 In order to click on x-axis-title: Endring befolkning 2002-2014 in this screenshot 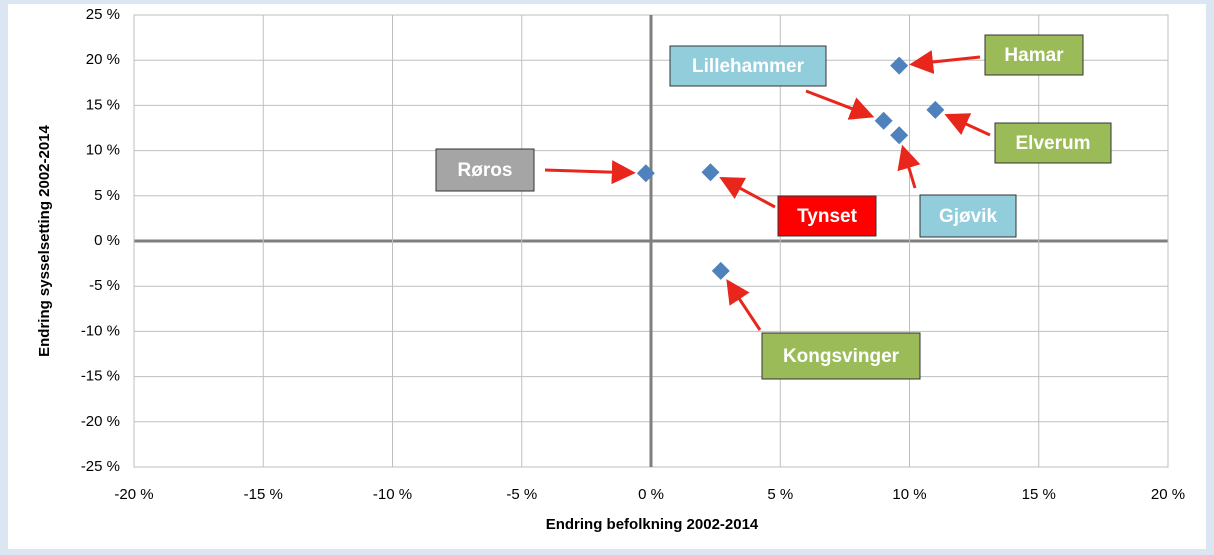, I will do `click(652, 524)`.